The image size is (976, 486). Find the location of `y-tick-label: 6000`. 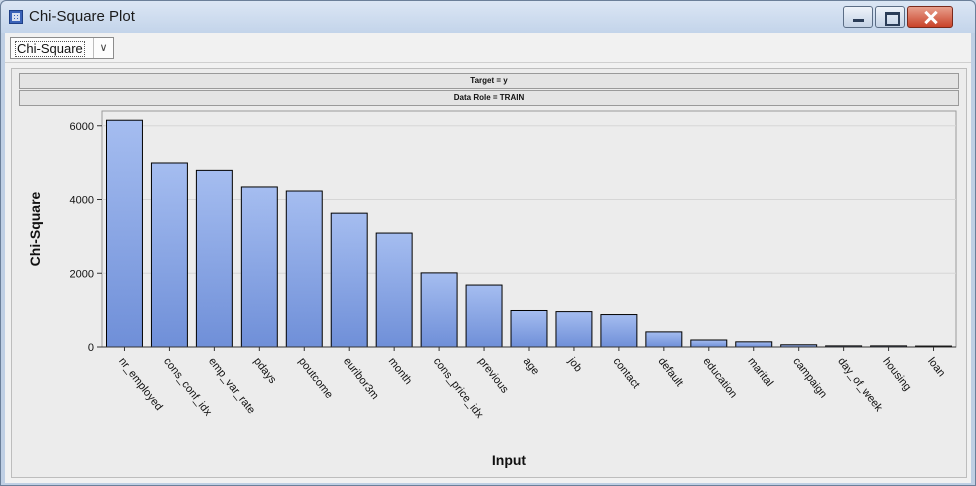

y-tick-label: 6000 is located at coordinates (82, 127).